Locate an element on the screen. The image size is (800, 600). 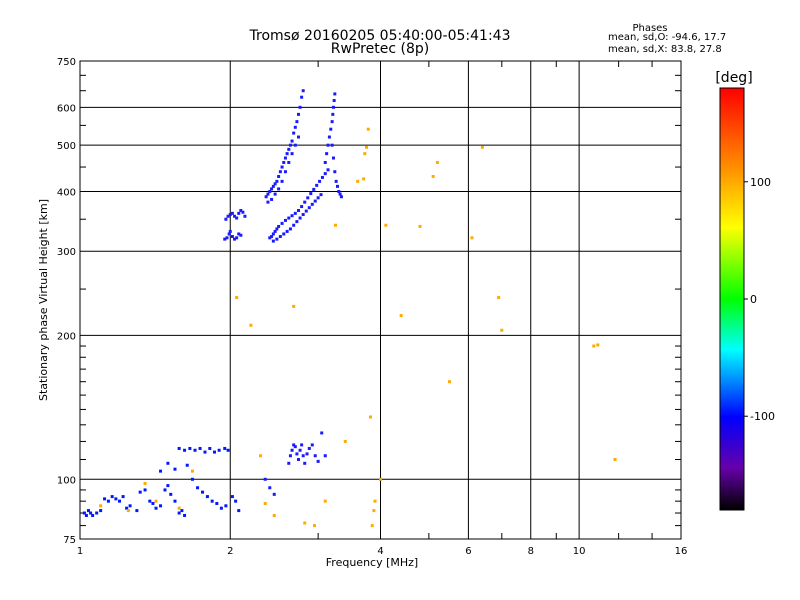
x-tick-label: 4 is located at coordinates (380, 551).